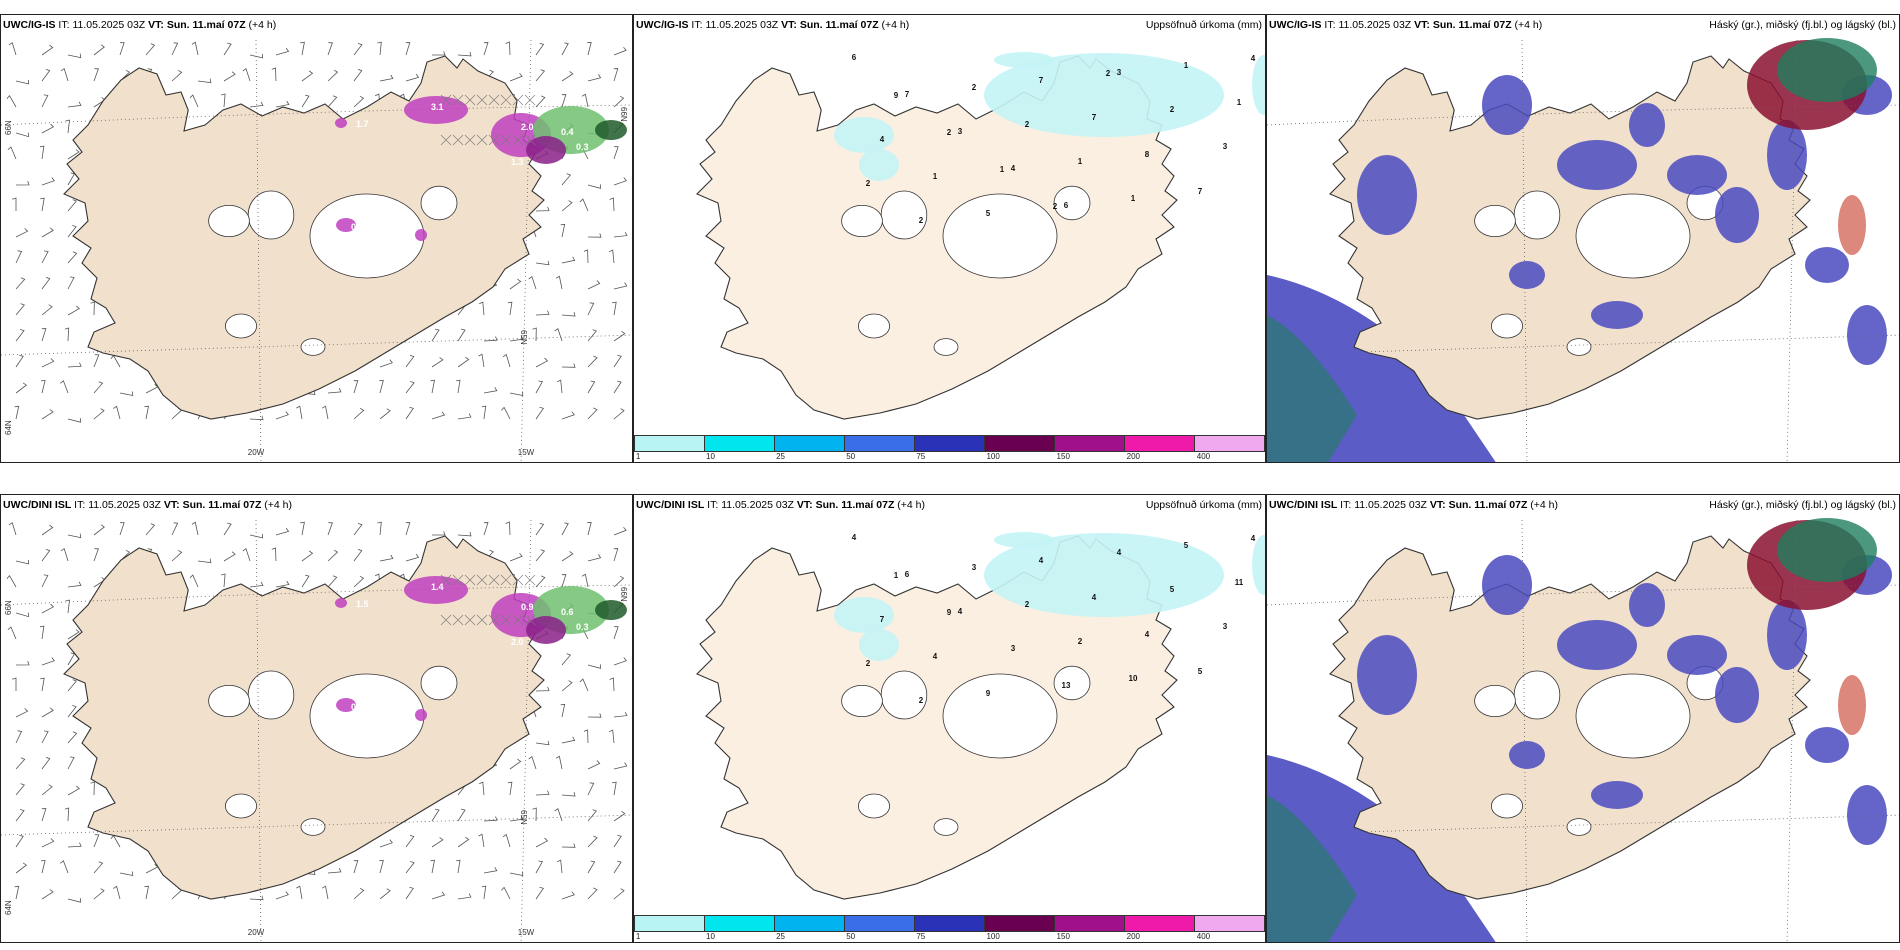 This screenshot has width=1900, height=950. What do you see at coordinates (1066, 685) in the screenshot?
I see `precip-value-label: 13` at bounding box center [1066, 685].